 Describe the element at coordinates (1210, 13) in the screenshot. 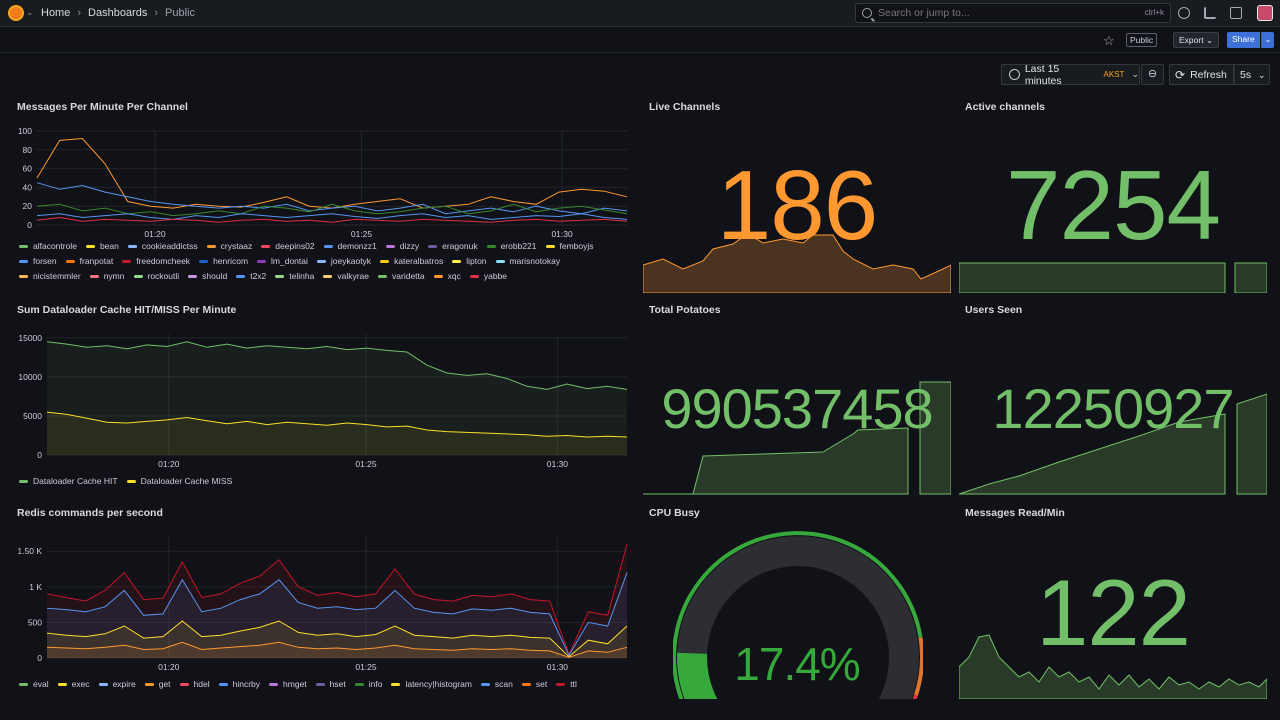

I see `news-feed-icon` at that location.